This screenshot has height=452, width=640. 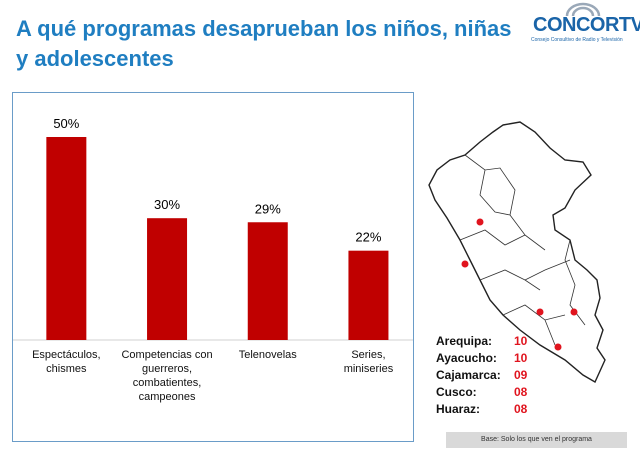 What do you see at coordinates (536, 440) in the screenshot?
I see `base-note: Base: Solo los que ven el programa` at bounding box center [536, 440].